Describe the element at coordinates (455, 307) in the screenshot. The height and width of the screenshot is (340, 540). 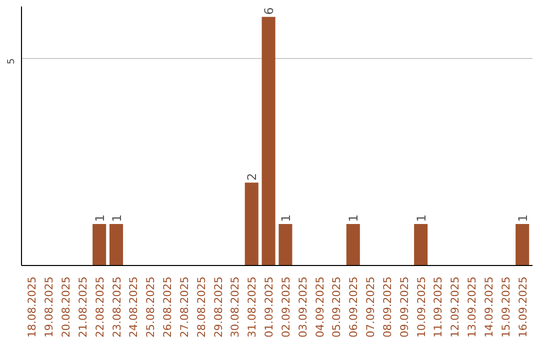
I see `x-tick-label: 12.09.2025` at that location.